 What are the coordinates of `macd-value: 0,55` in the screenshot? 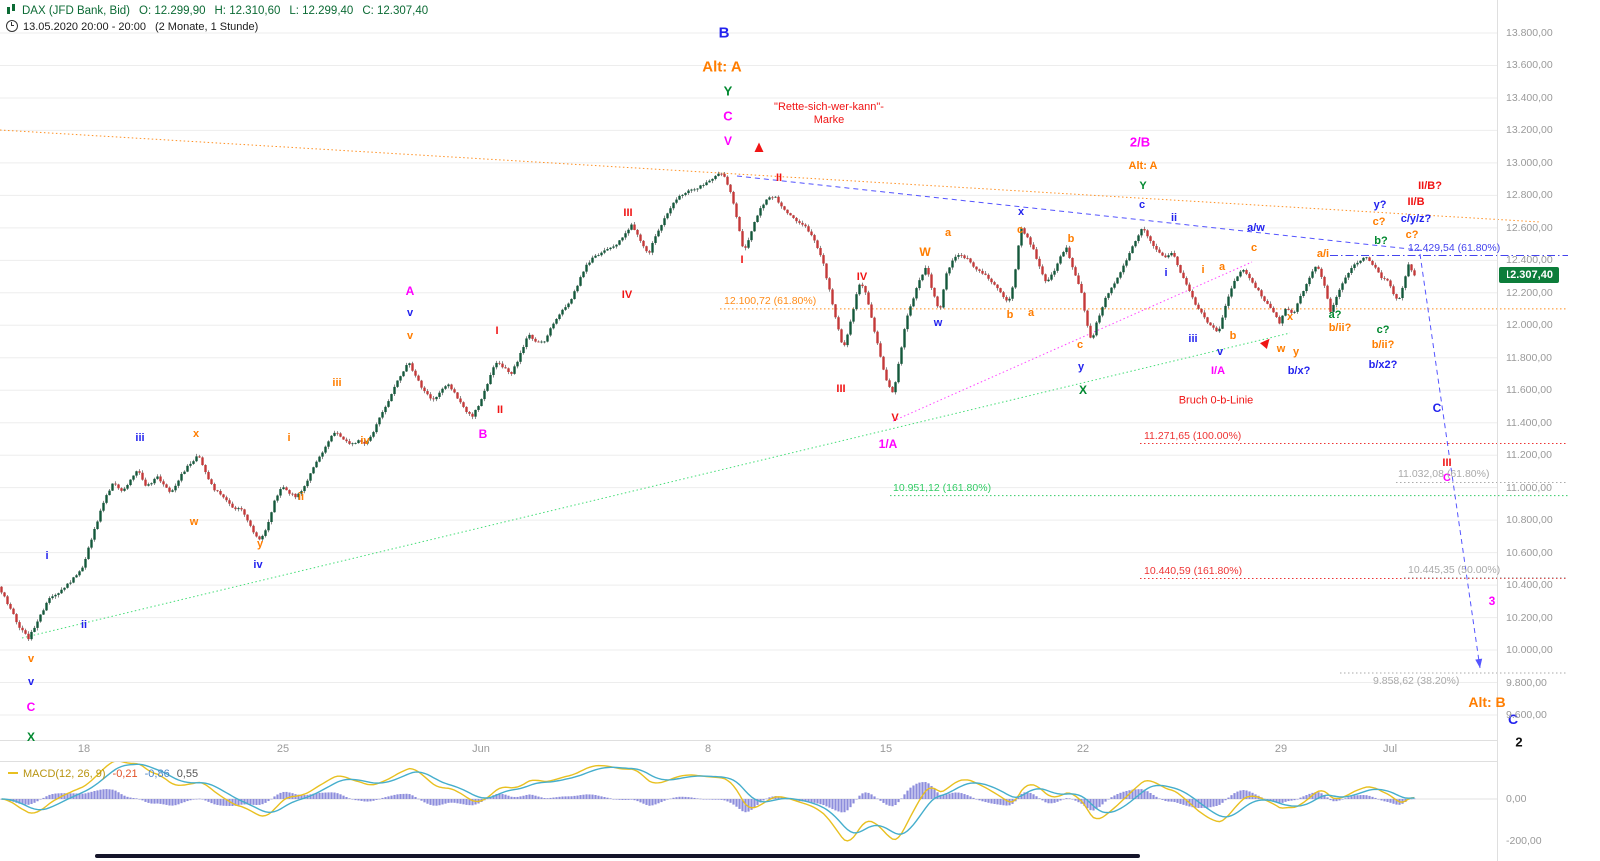 It's located at (187, 774).